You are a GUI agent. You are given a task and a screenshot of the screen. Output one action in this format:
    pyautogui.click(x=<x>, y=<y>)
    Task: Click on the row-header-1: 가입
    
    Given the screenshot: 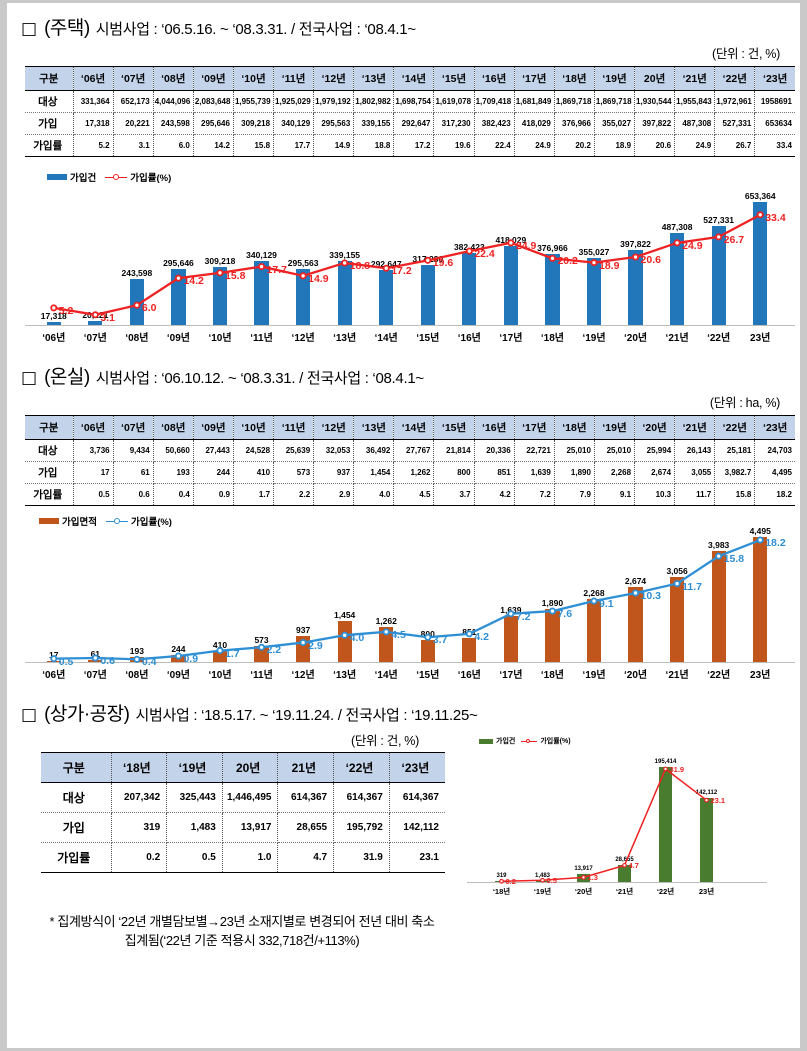 What is the action you would take?
    pyautogui.click(x=76, y=827)
    